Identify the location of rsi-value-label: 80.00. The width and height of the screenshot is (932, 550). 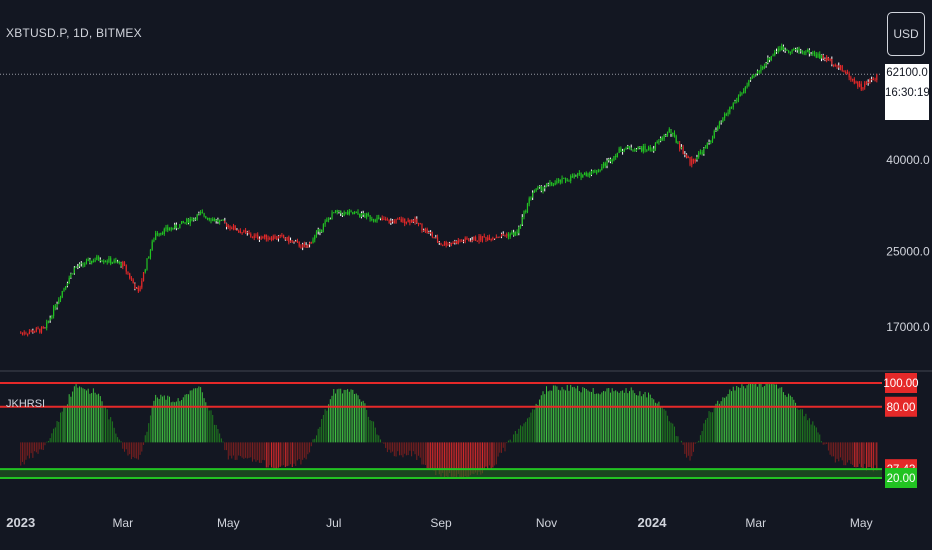
(901, 408).